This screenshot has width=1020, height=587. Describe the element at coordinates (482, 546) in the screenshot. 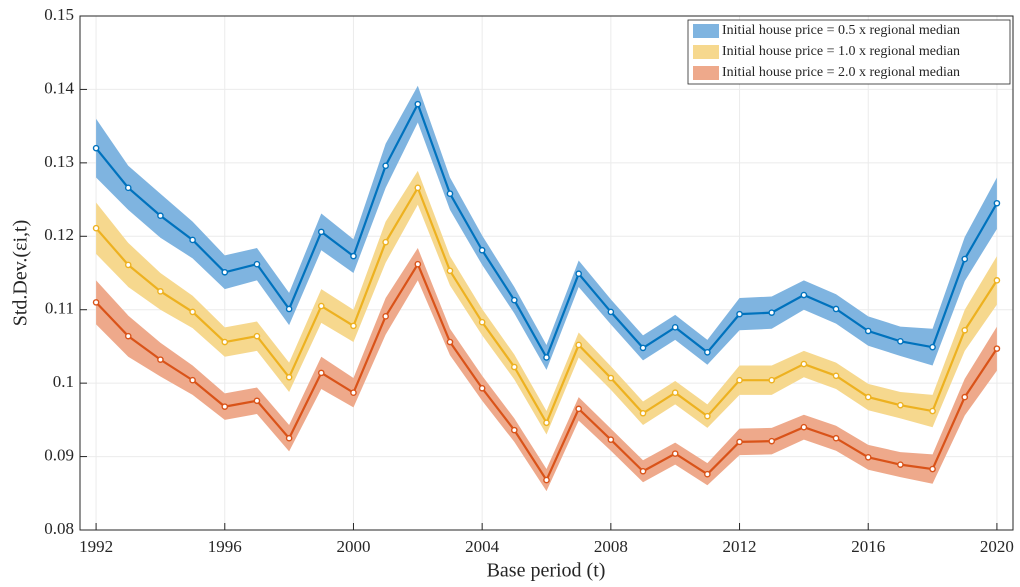

I see `x-tick-label: 2004` at that location.